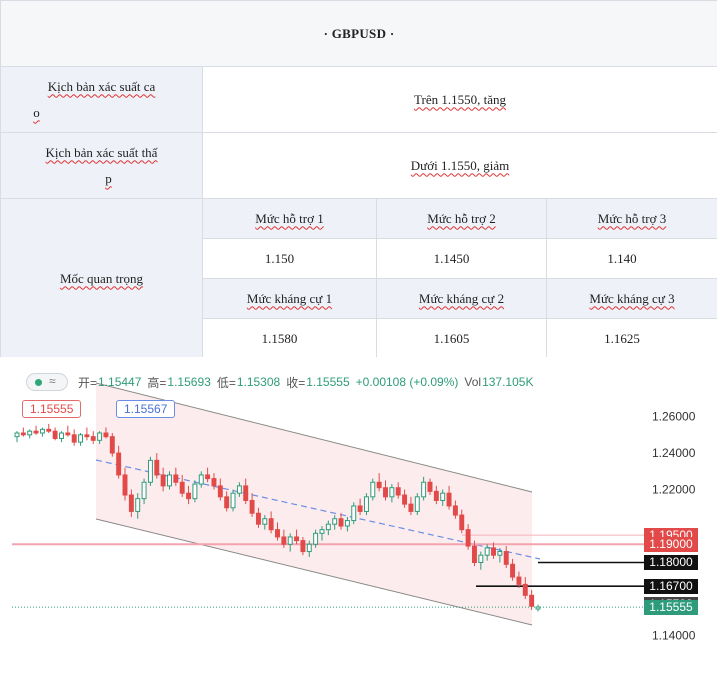 This screenshot has height=678, width=717. What do you see at coordinates (407, 382) in the screenshot?
I see `change-value: +0.00108 (+0.09%)` at bounding box center [407, 382].